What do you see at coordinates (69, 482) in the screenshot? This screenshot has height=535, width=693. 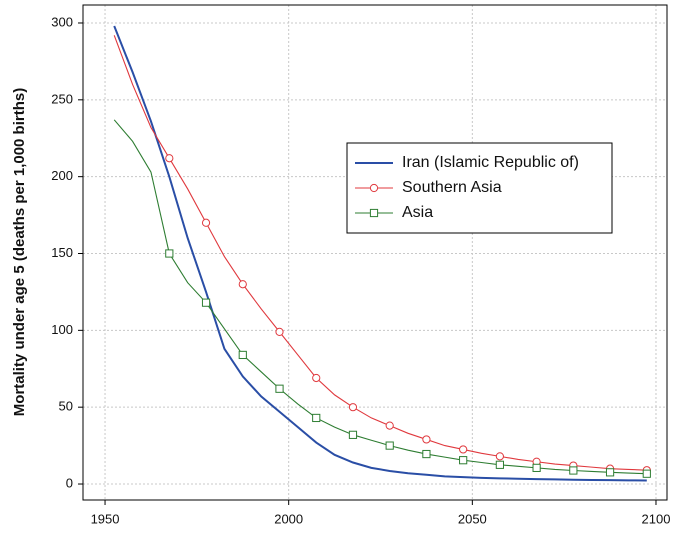 I see `y-tick-label: 0` at bounding box center [69, 482].